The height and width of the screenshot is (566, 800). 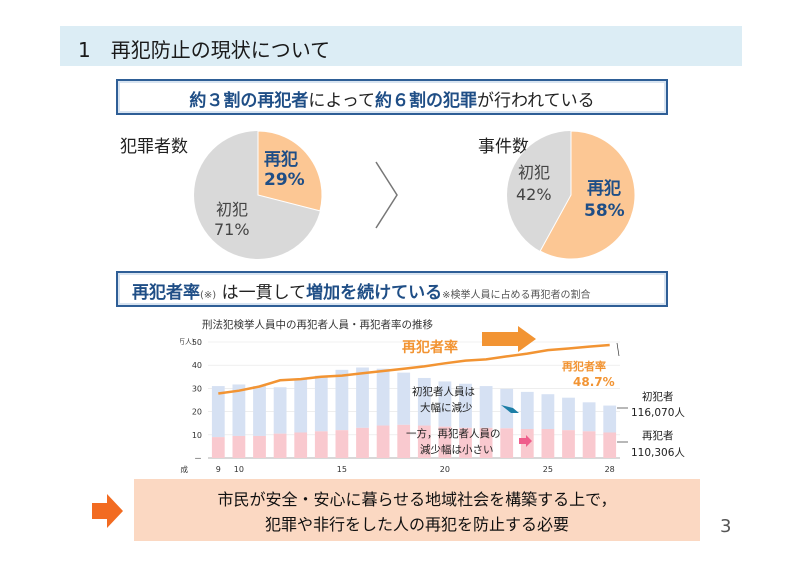 I want to click on x-tick-label: 28, so click(x=610, y=469).